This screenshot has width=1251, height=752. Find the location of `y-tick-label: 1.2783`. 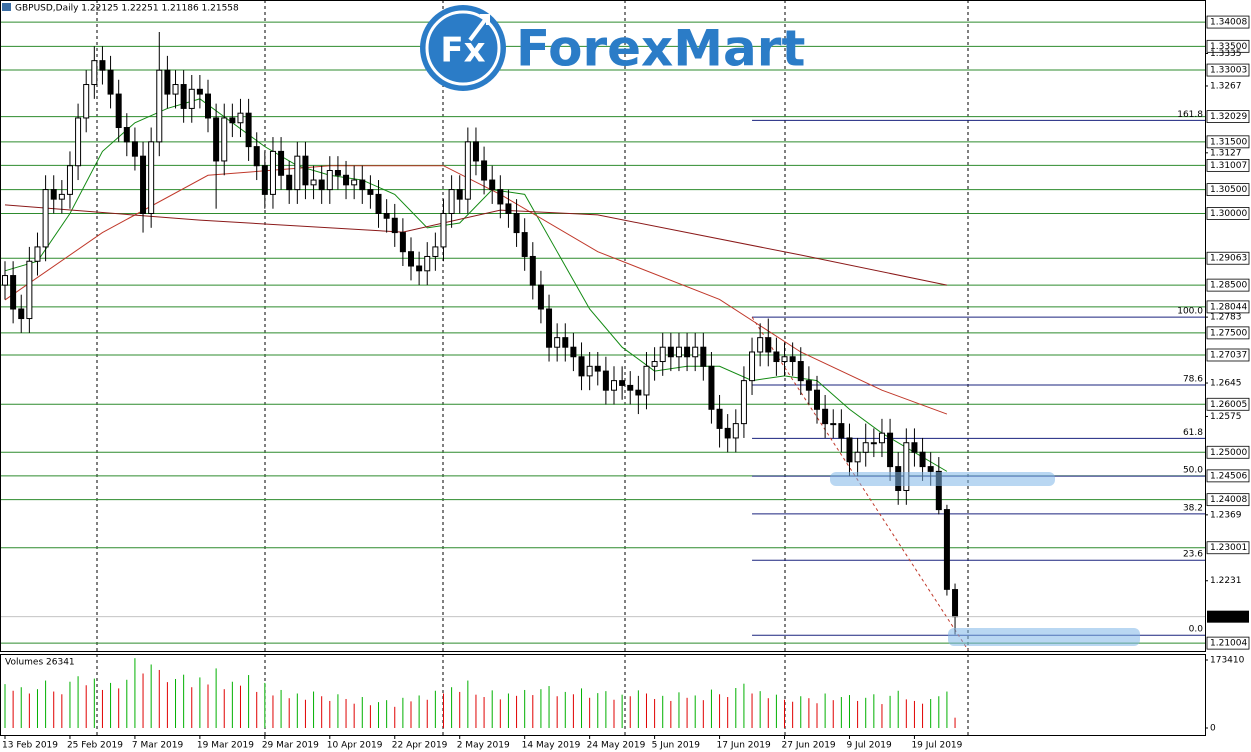

y-tick-label: 1.2783 is located at coordinates (1226, 318).